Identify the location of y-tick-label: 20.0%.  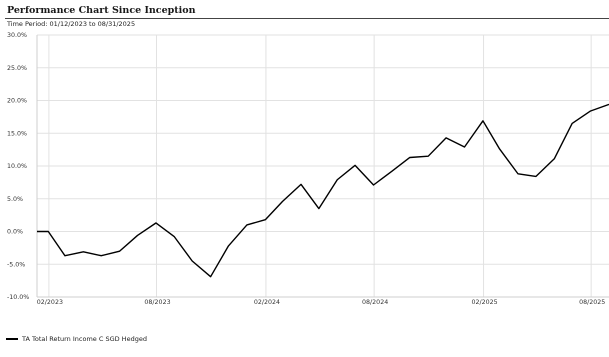
(17, 101).